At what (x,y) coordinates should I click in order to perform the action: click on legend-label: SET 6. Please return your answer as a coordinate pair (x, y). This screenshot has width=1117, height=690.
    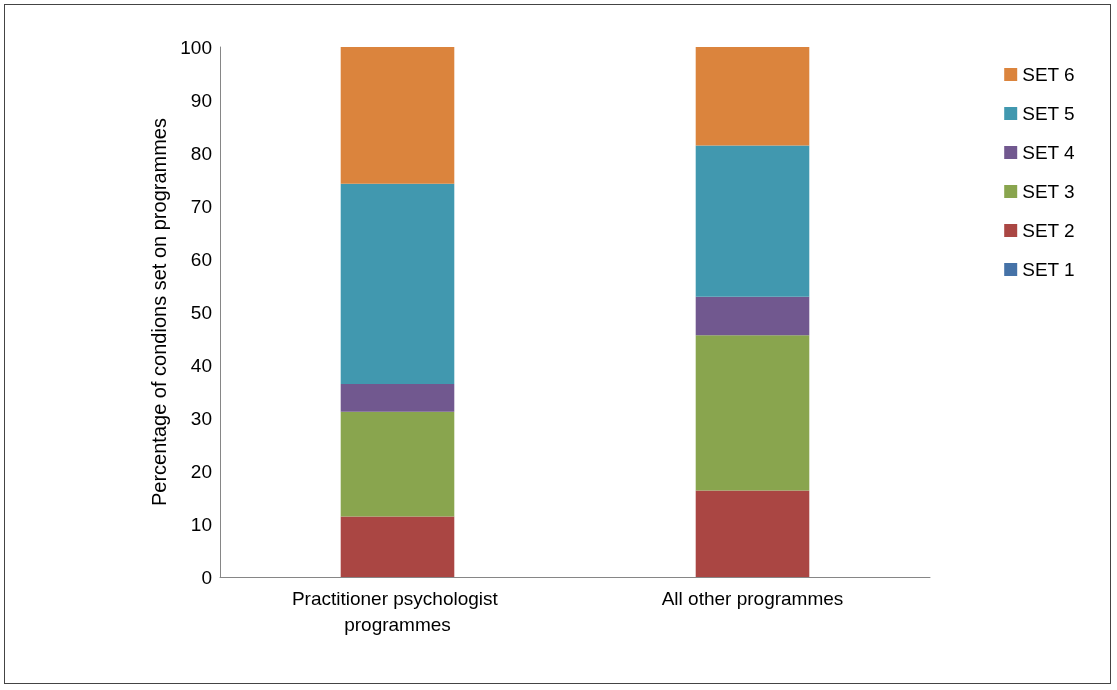
    Looking at the image, I should click on (1048, 74).